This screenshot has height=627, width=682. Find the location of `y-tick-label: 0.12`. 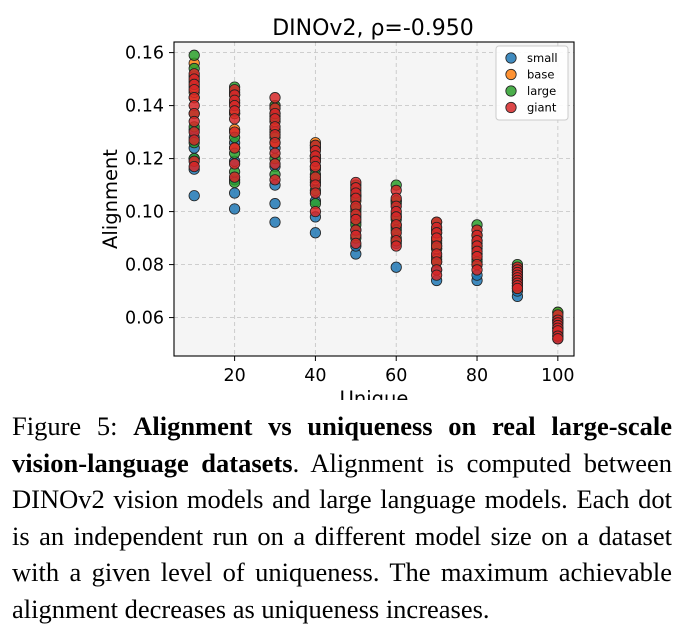

y-tick-label: 0.12 is located at coordinates (144, 160).